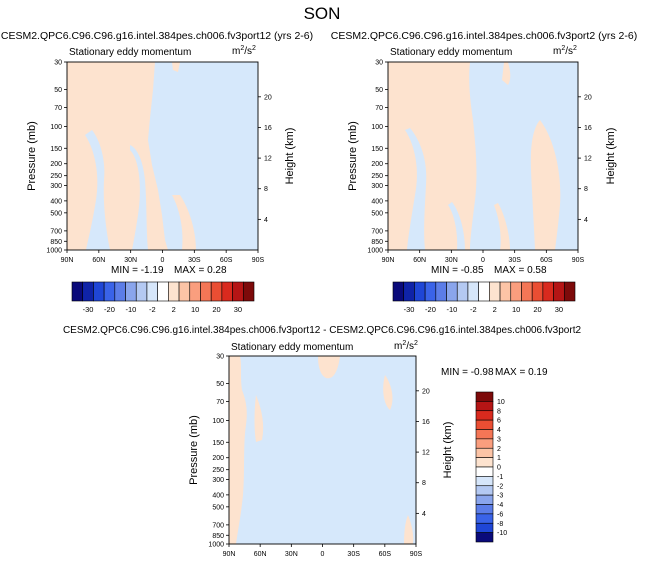 The height and width of the screenshot is (570, 645). Describe the element at coordinates (226, 260) in the screenshot. I see `panel-1-xtick-label: 60S` at that location.